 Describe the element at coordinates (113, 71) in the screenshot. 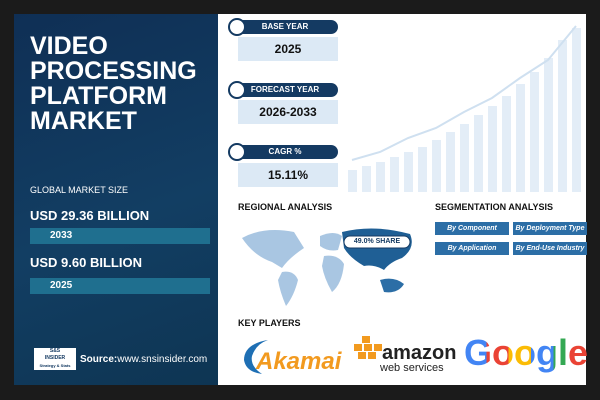

I see `title-line: PROCESSING` at that location.